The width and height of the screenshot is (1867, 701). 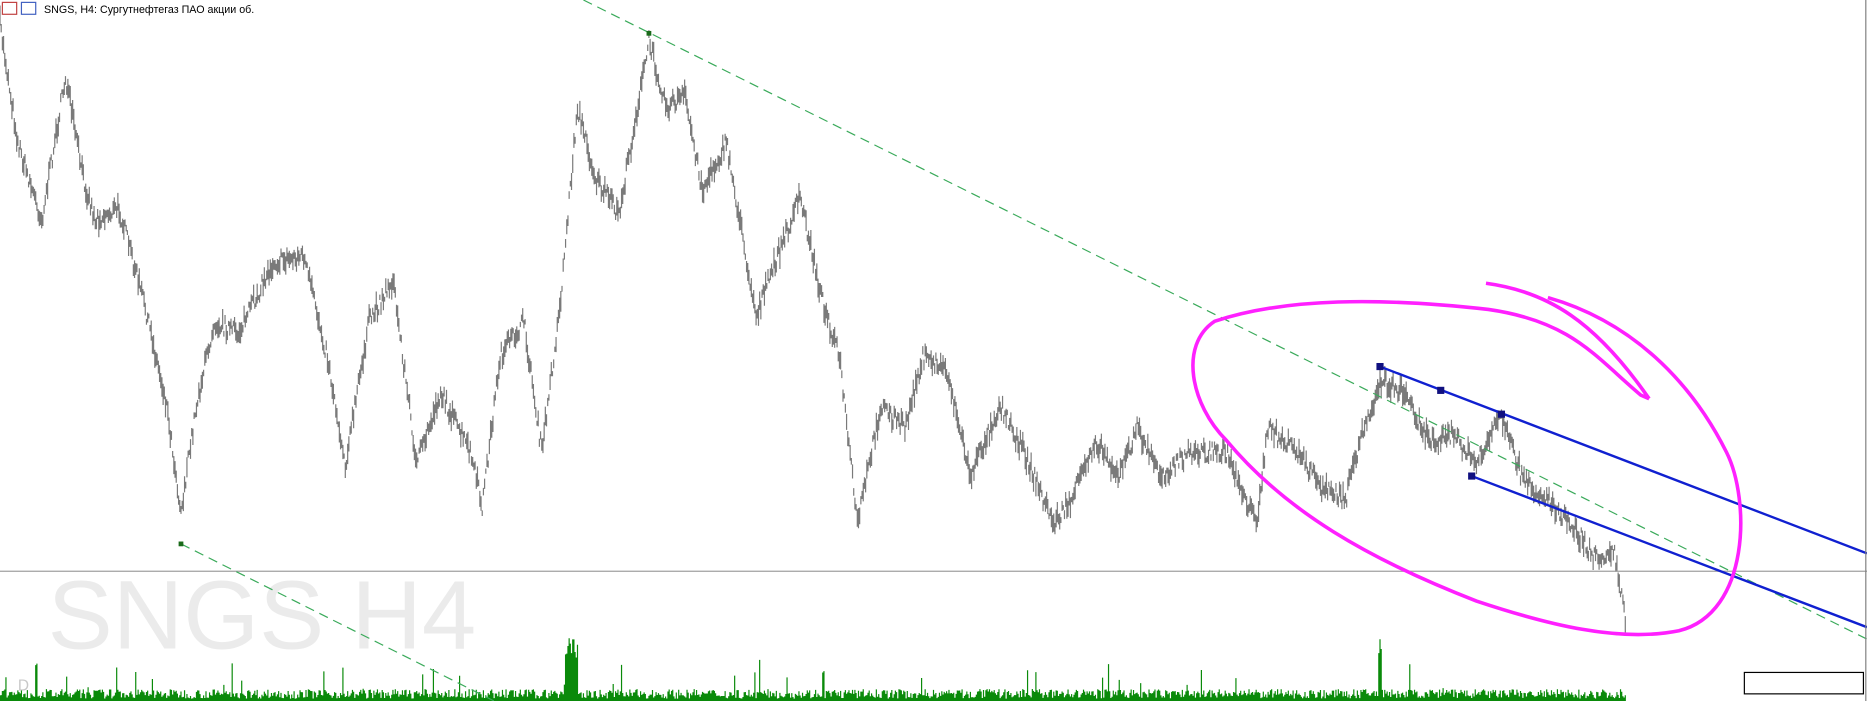 I want to click on watermark: SNGS H4, so click(x=262, y=615).